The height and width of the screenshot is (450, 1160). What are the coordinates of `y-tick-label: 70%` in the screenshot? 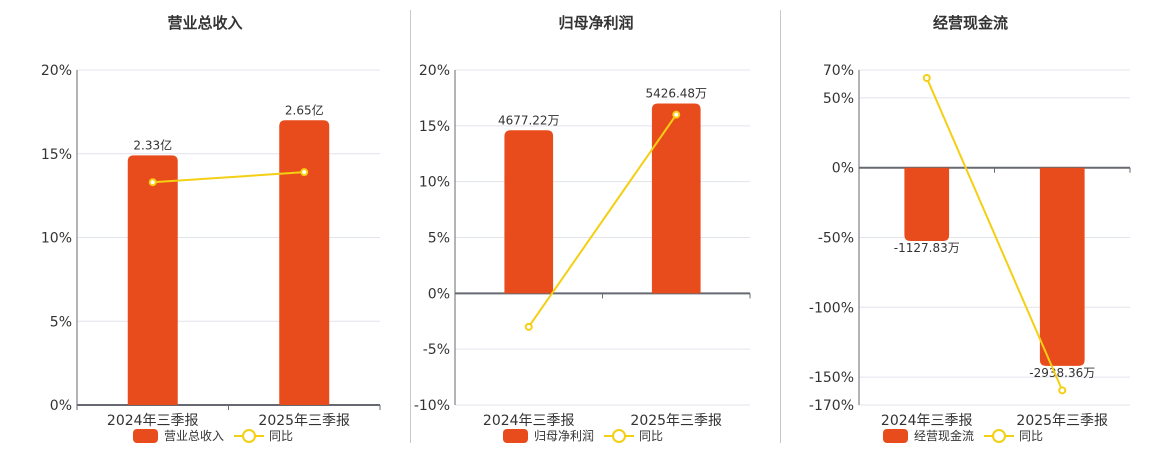 It's located at (838, 71).